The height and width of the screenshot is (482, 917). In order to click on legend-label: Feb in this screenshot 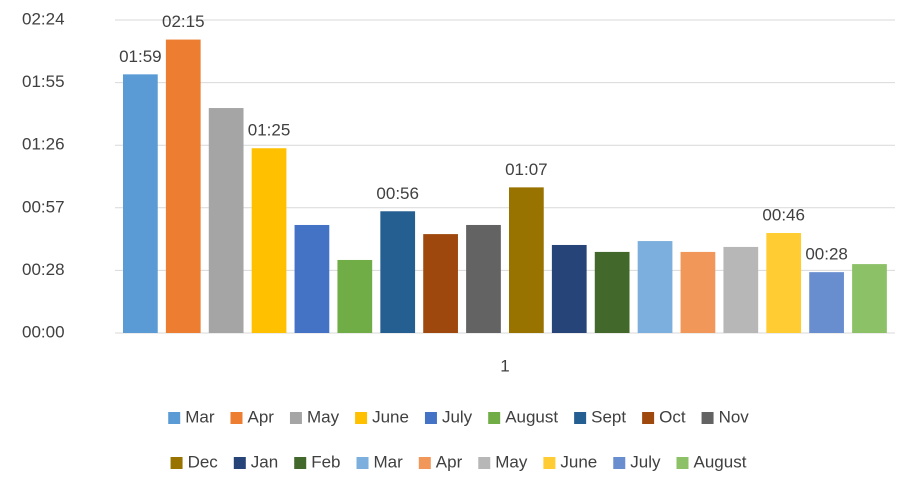, I will do `click(325, 461)`.